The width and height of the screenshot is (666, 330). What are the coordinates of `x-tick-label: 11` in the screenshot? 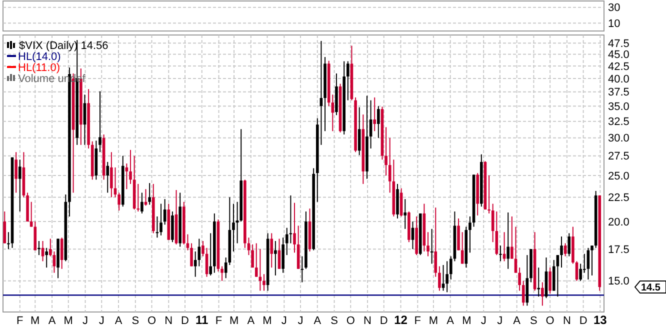 It's located at (202, 320).